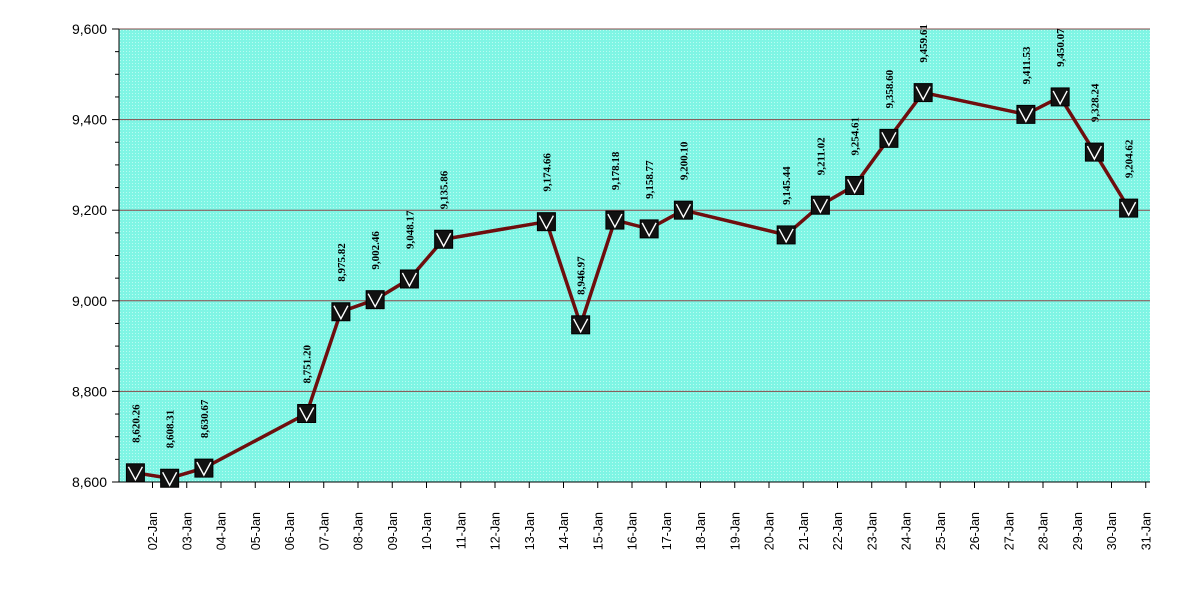 The width and height of the screenshot is (1200, 591). What do you see at coordinates (975, 531) in the screenshot?
I see `x-tick-label: 26-Jan` at bounding box center [975, 531].